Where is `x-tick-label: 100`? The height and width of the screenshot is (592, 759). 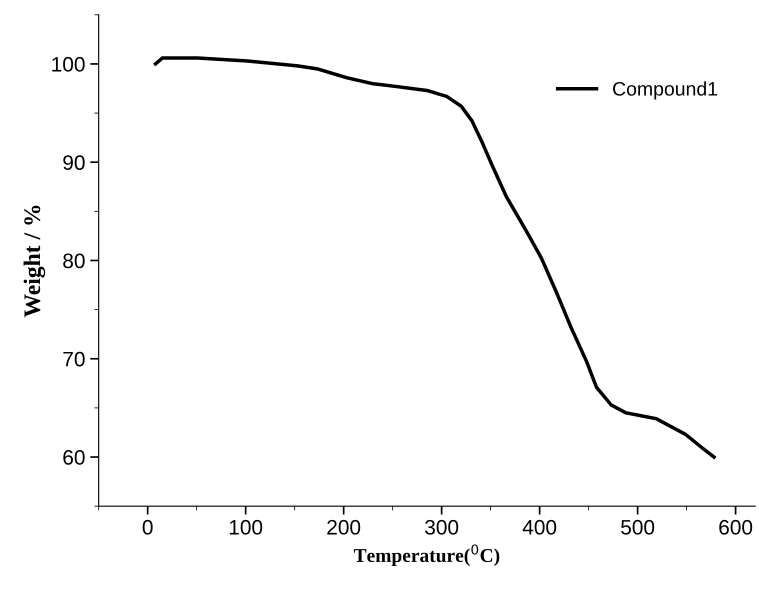
x-tick-label: 100 is located at coordinates (246, 527).